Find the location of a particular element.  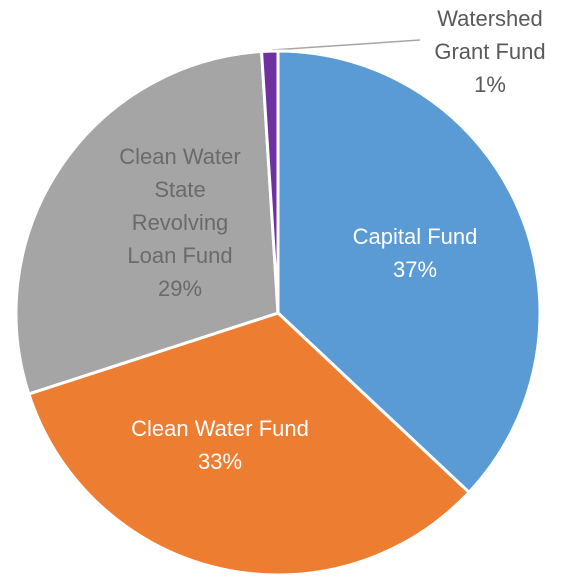

slice-label: Clean Water State Revolving Loan Fund is located at coordinates (179, 206).